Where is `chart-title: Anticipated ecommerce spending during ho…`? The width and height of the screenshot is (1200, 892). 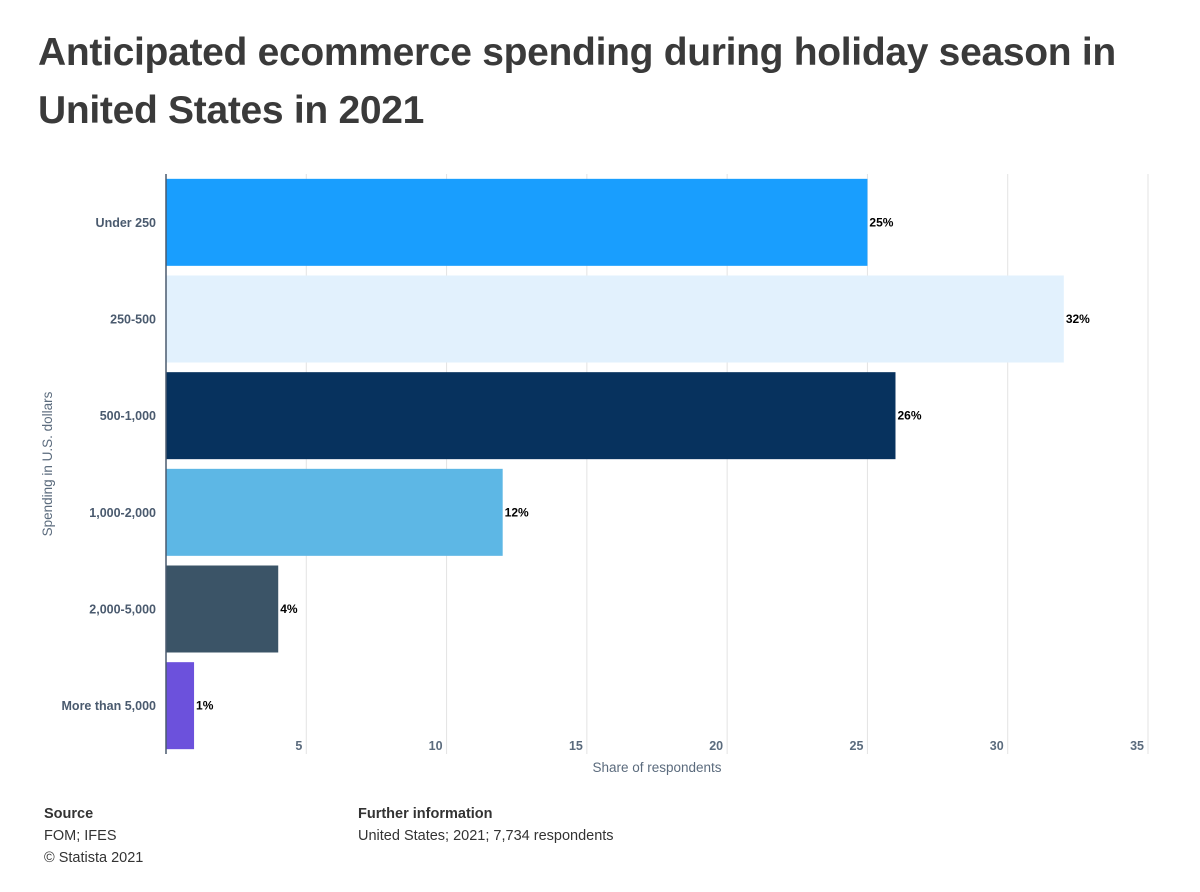
chart-title: Anticipated ecommerce spending during ho… is located at coordinates (577, 81).